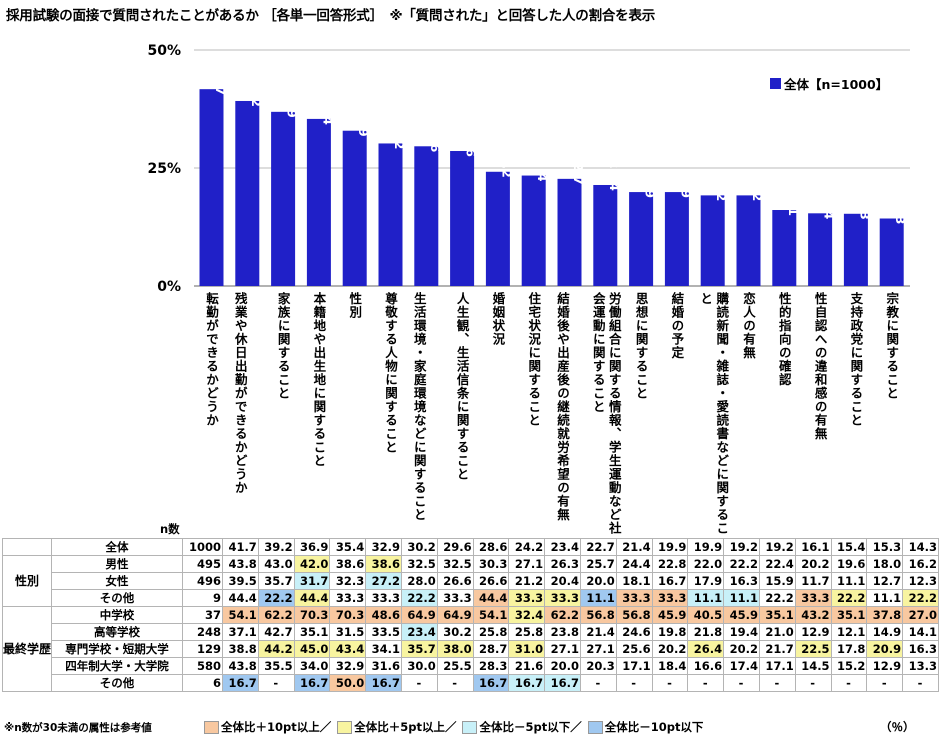 Image resolution: width=940 pixels, height=742 pixels. Describe the element at coordinates (276, 649) in the screenshot. I see `value-cell: 44.2` at that location.